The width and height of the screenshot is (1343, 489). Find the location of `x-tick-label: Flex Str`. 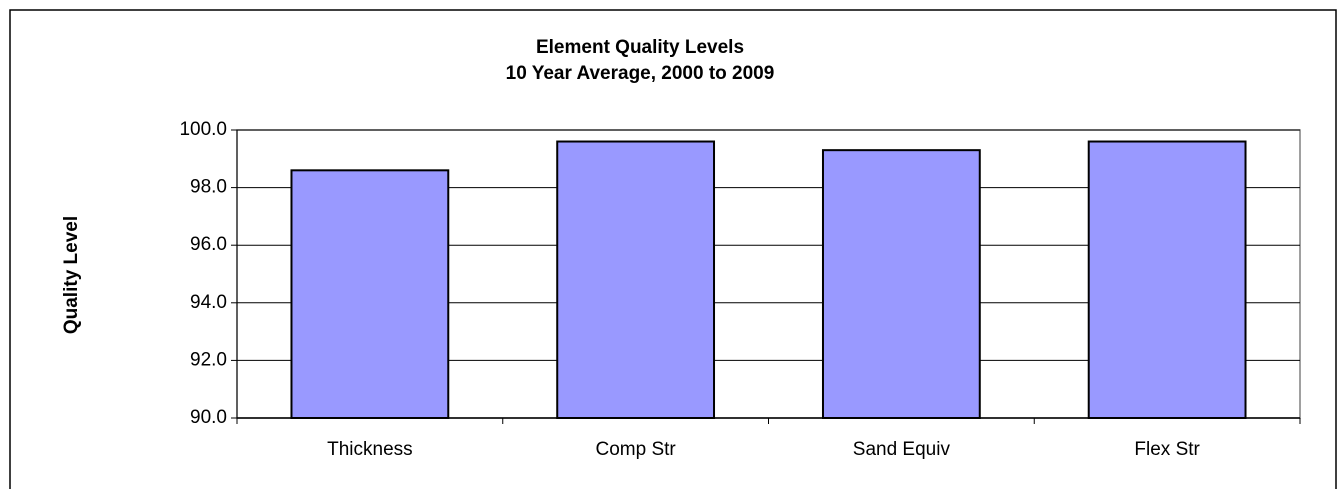

x-tick-label: Flex Str is located at coordinates (1167, 449).